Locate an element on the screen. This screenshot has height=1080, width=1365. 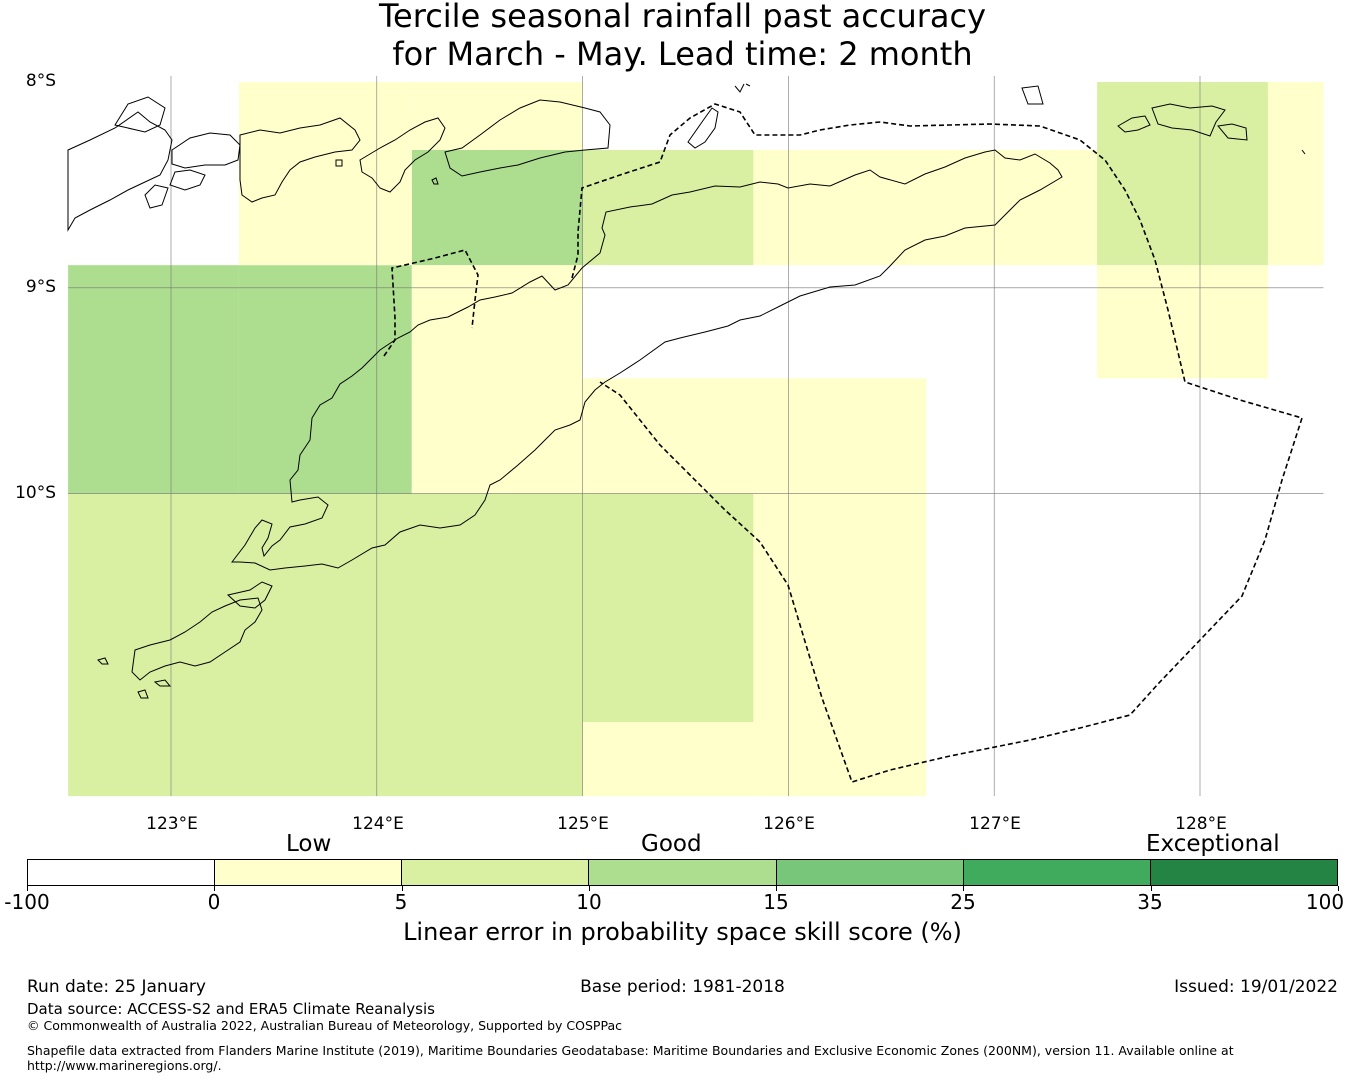
coastline-alor is located at coordinates (527, 138).